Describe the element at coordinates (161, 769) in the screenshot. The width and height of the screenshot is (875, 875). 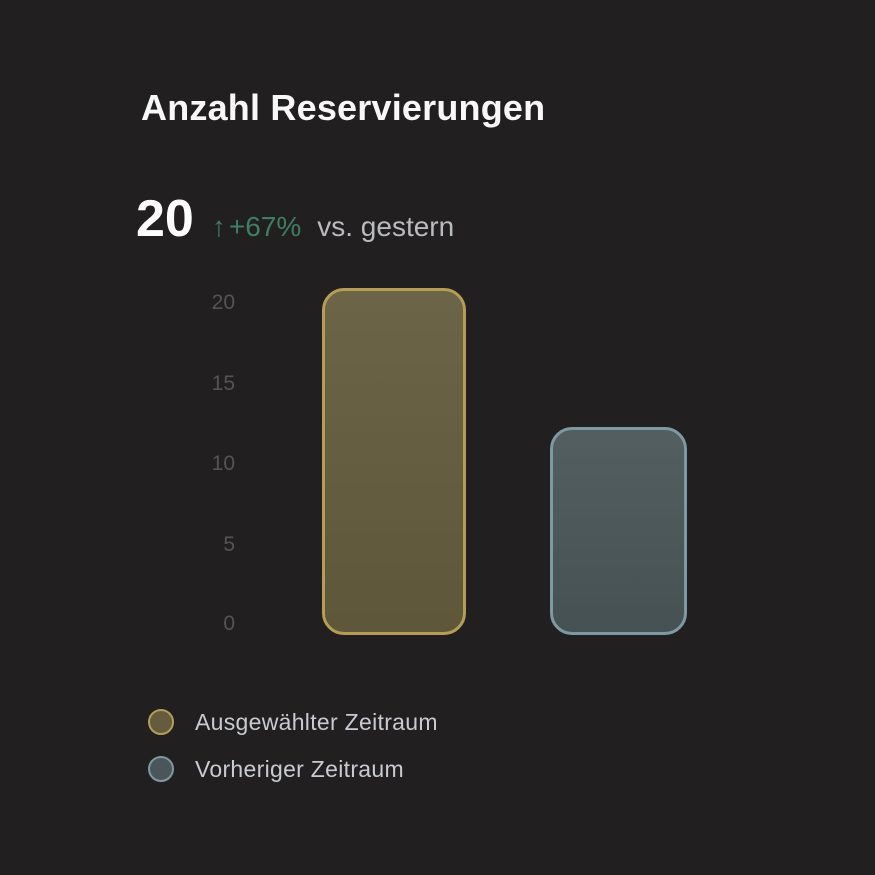
I see `legend-swatch-previous-period-icon` at that location.